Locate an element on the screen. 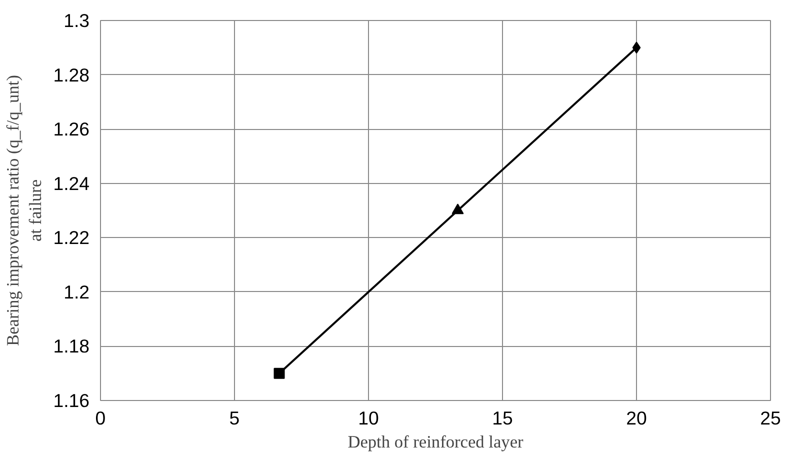 The width and height of the screenshot is (804, 458). x-tick-label: 20 is located at coordinates (636, 418).